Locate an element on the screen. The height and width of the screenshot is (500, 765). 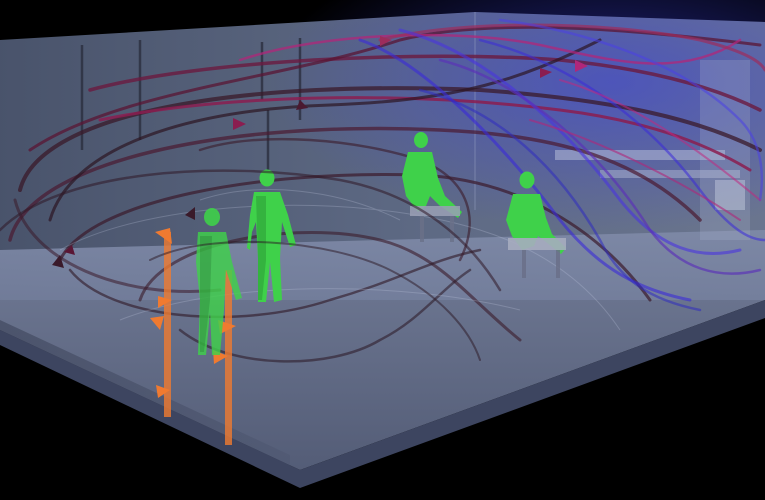
wall-fixture is located at coordinates (652, 150).